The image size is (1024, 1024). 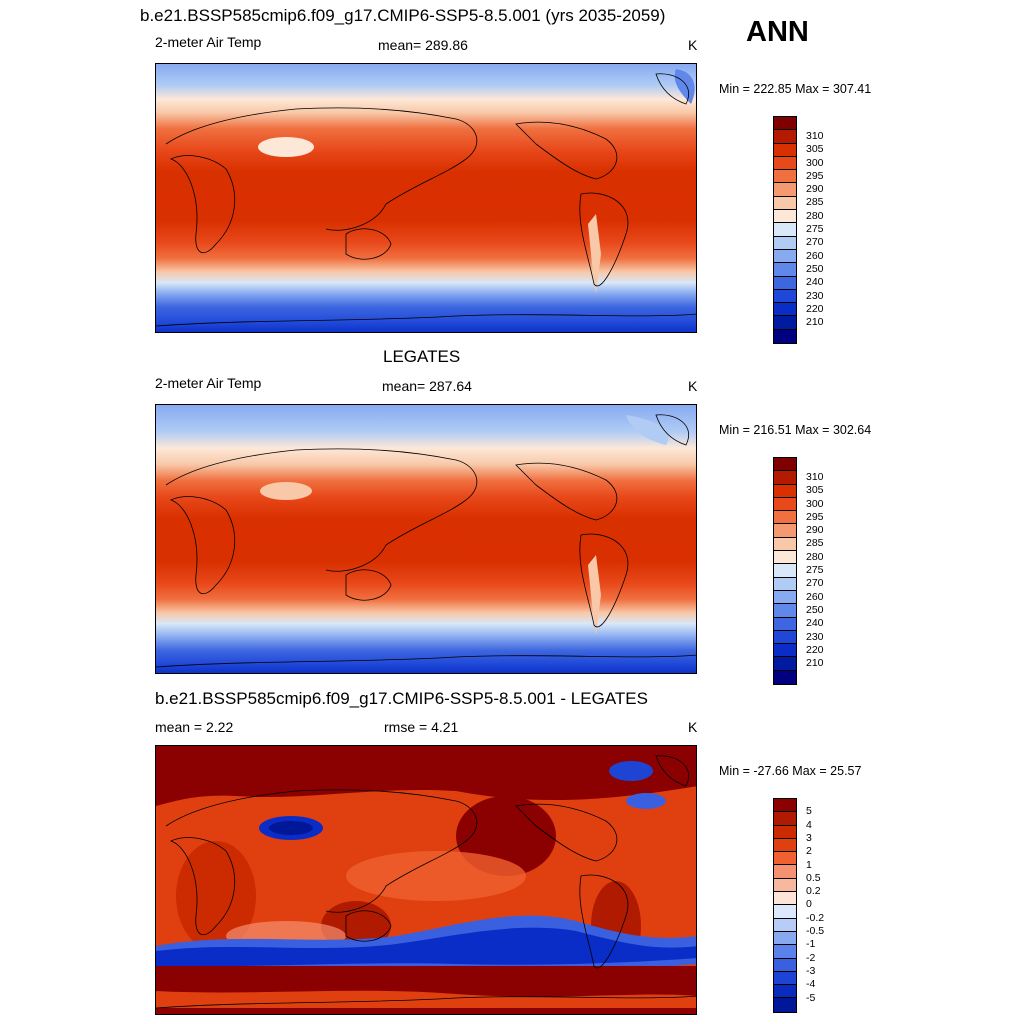 What do you see at coordinates (423, 45) in the screenshot?
I see `panel-1-mean-label: mean= 289.86` at bounding box center [423, 45].